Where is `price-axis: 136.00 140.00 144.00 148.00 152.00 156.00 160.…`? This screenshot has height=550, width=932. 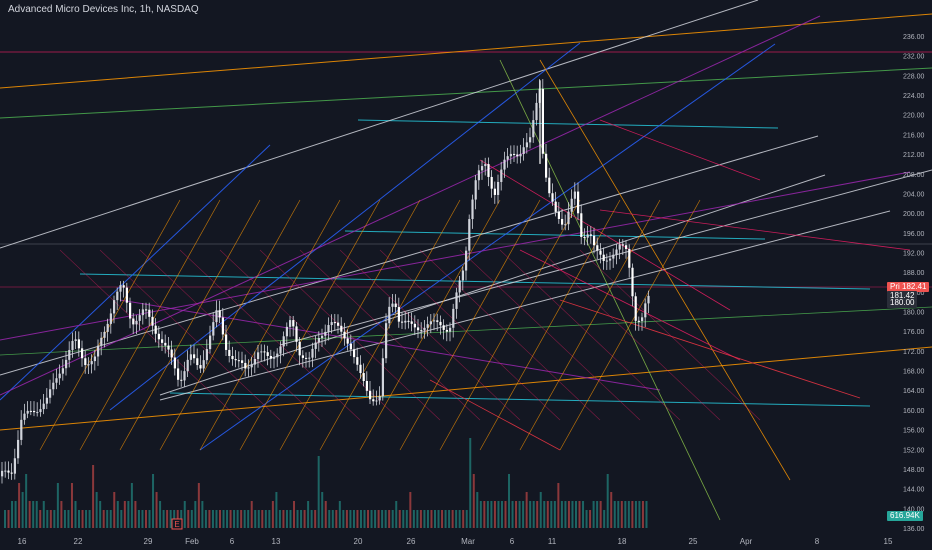
price-axis: 136.00 140.00 144.00 148.00 152.00 156.00 160.… is located at coordinates (914, 283).